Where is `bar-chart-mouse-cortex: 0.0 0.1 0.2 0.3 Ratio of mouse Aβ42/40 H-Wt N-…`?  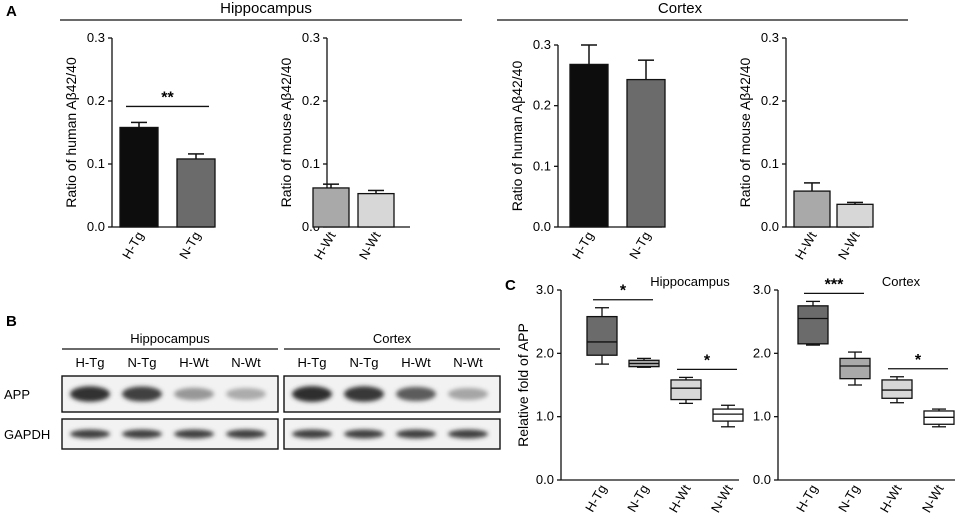 bar-chart-mouse-cortex: 0.0 0.1 0.2 0.3 Ratio of mouse Aβ42/40 H-Wt N-… is located at coordinates (805, 146).